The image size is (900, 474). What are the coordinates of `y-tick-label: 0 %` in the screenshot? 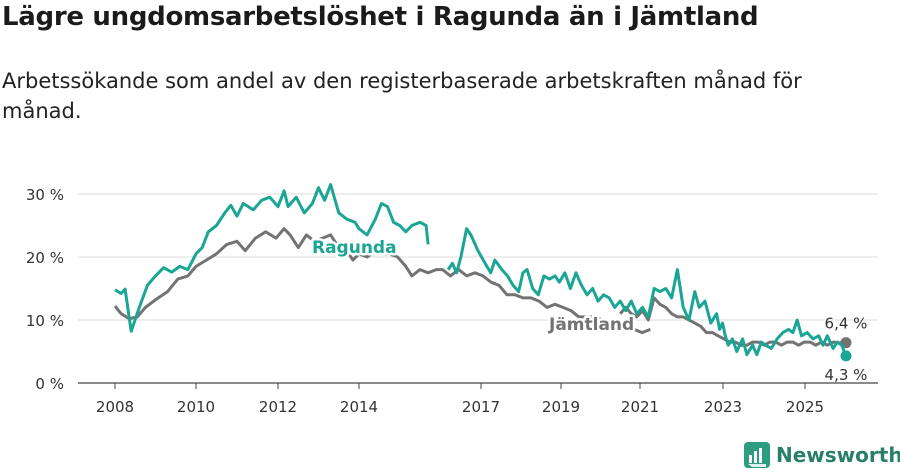 It's located at (49, 384).